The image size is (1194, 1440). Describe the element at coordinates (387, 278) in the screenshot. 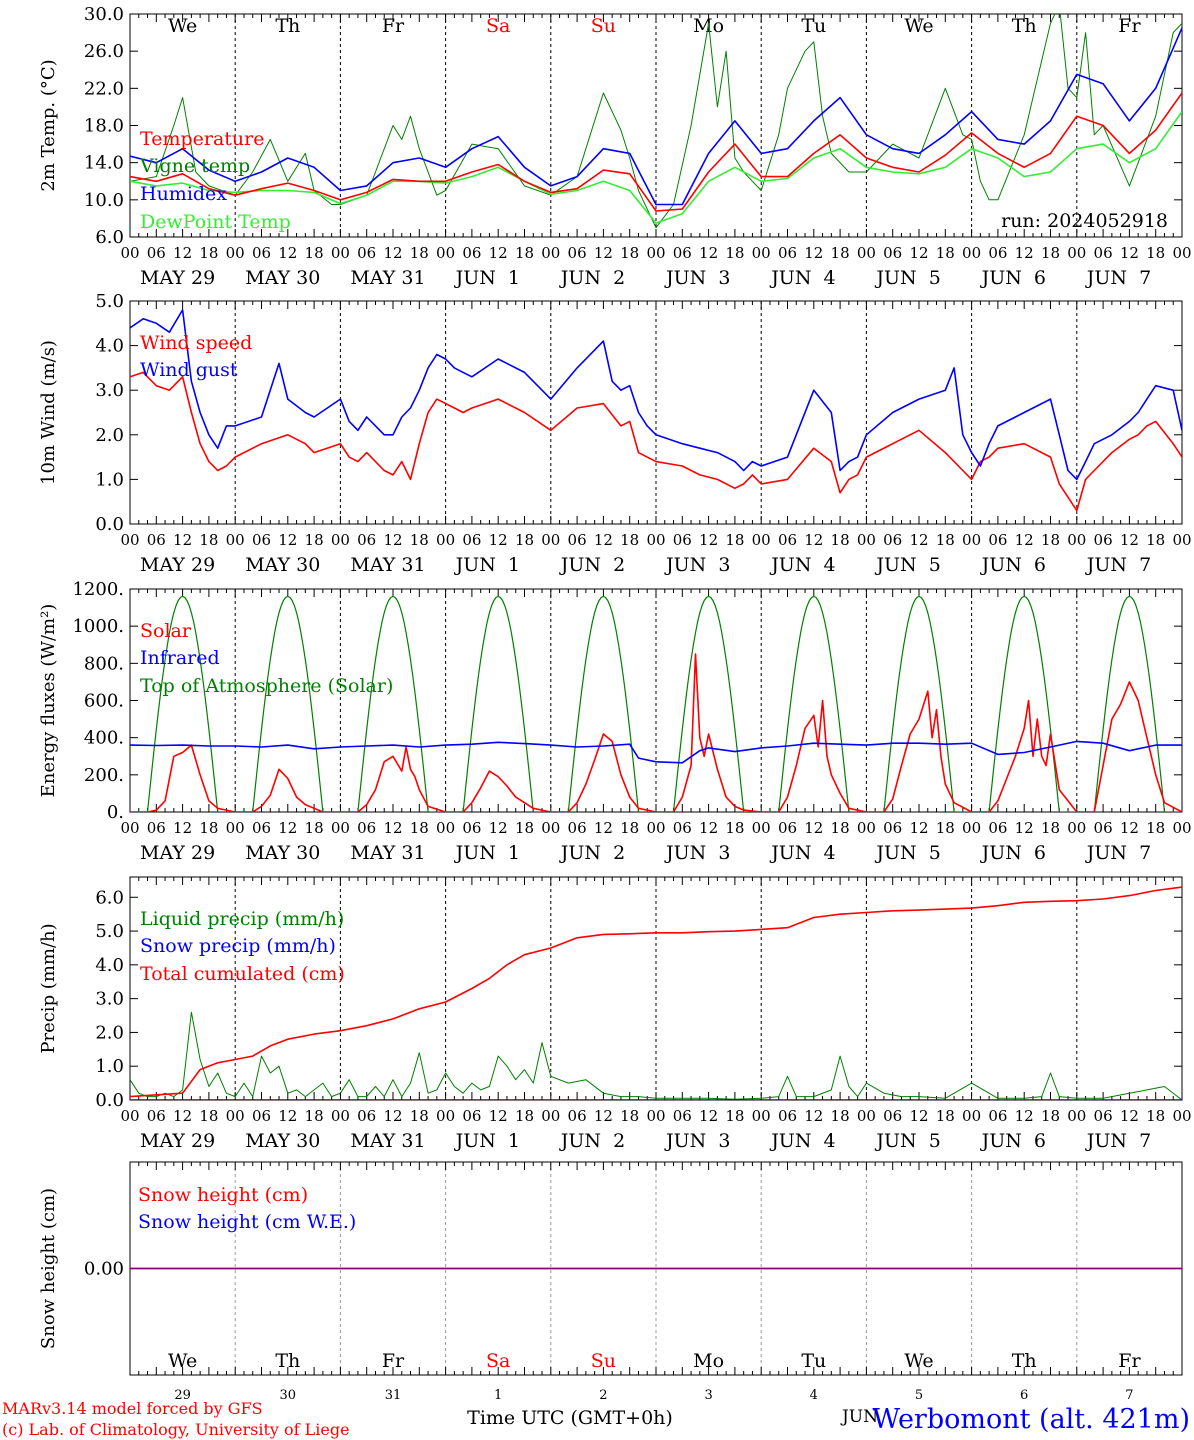

I see `date-label: MAY 31` at that location.